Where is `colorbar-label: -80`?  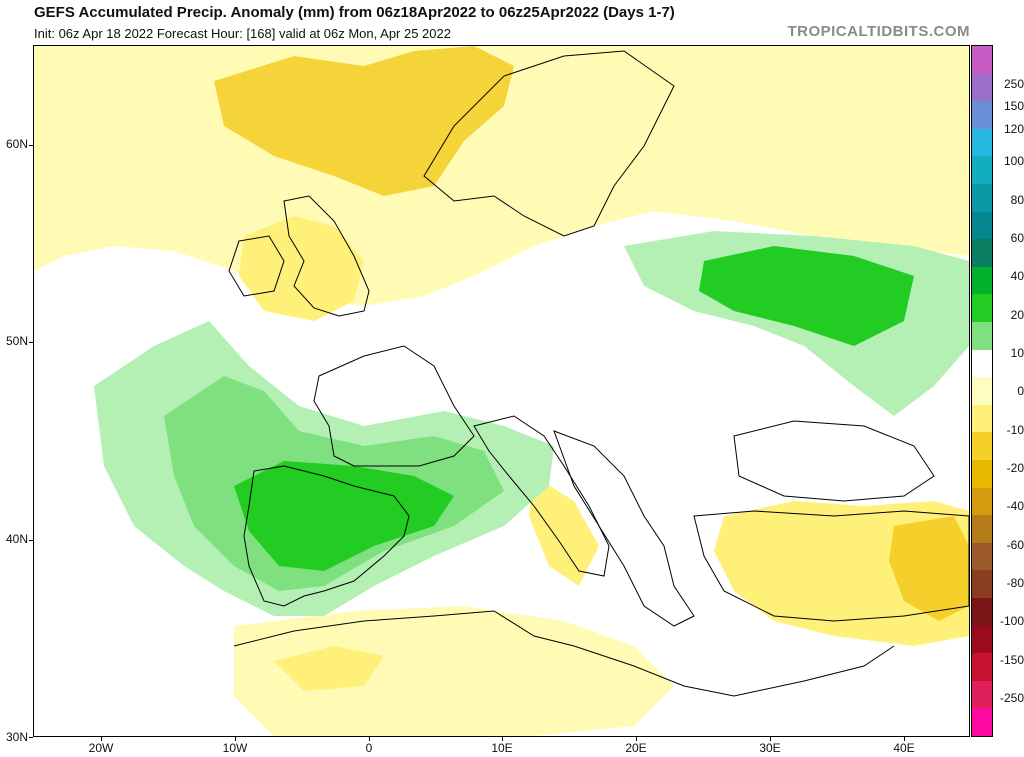
colorbar-label: -80 is located at coordinates (1015, 583).